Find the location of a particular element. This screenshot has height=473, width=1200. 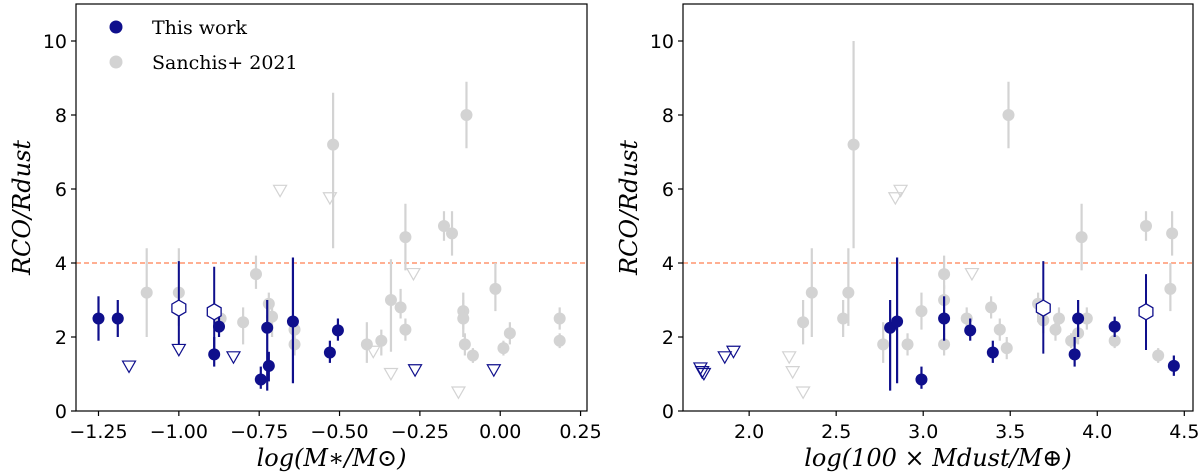

x-tick-label: 3.5 is located at coordinates (1010, 432).